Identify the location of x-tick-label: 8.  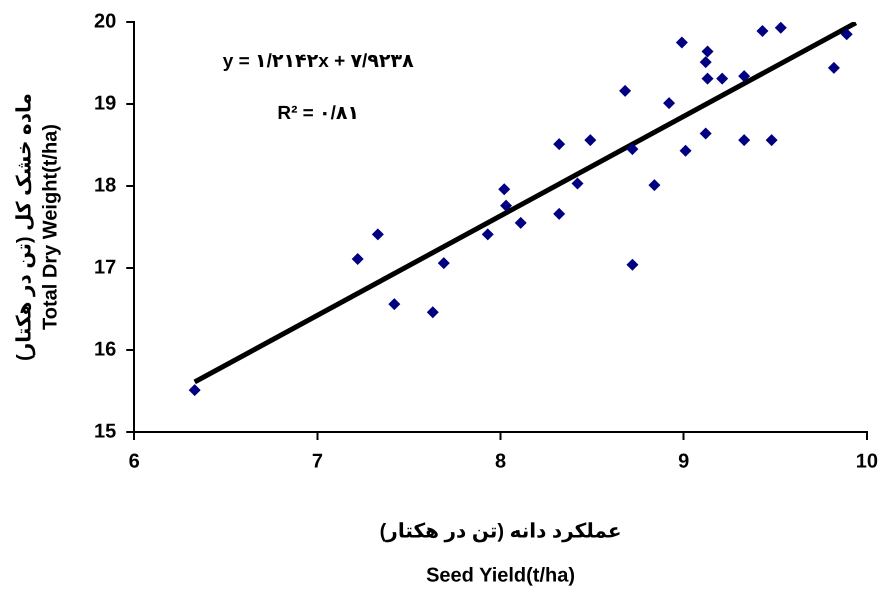
(500, 461).